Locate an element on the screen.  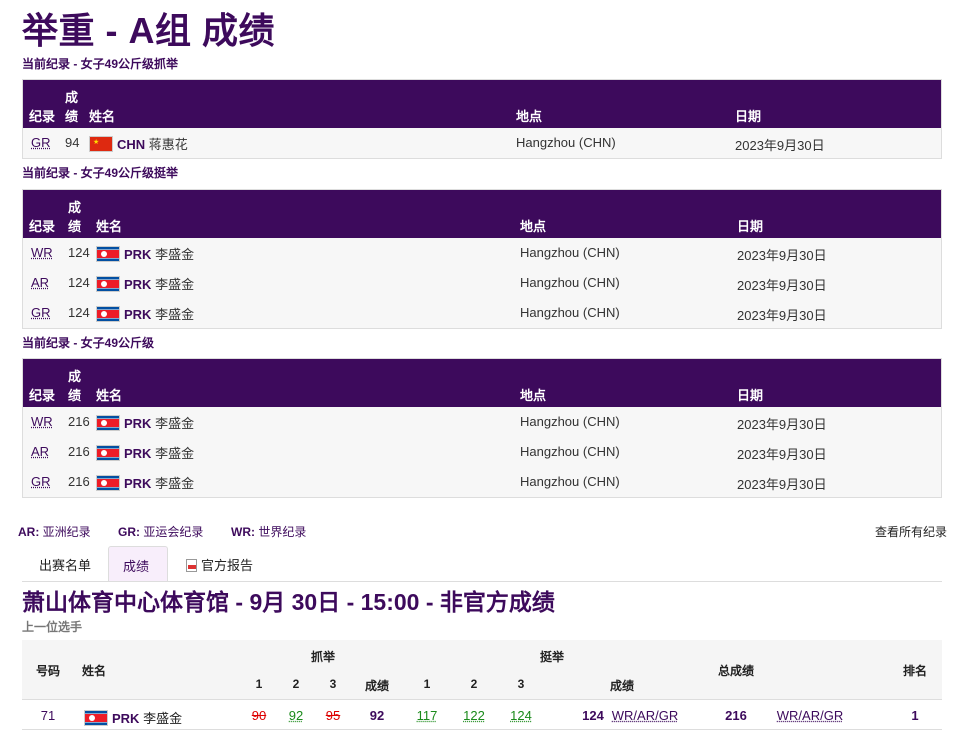
tab-official-report: 官方报告 is located at coordinates (219, 563).